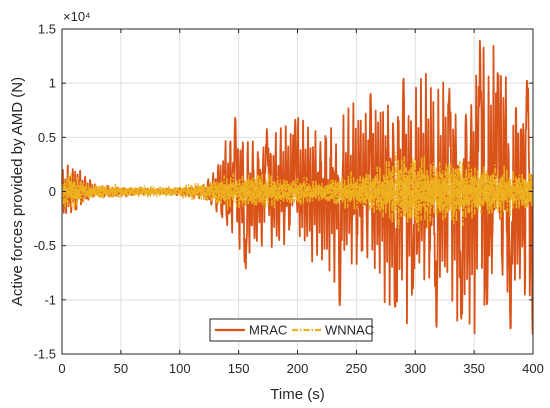  I want to click on x-tick-label: 200, so click(298, 368).